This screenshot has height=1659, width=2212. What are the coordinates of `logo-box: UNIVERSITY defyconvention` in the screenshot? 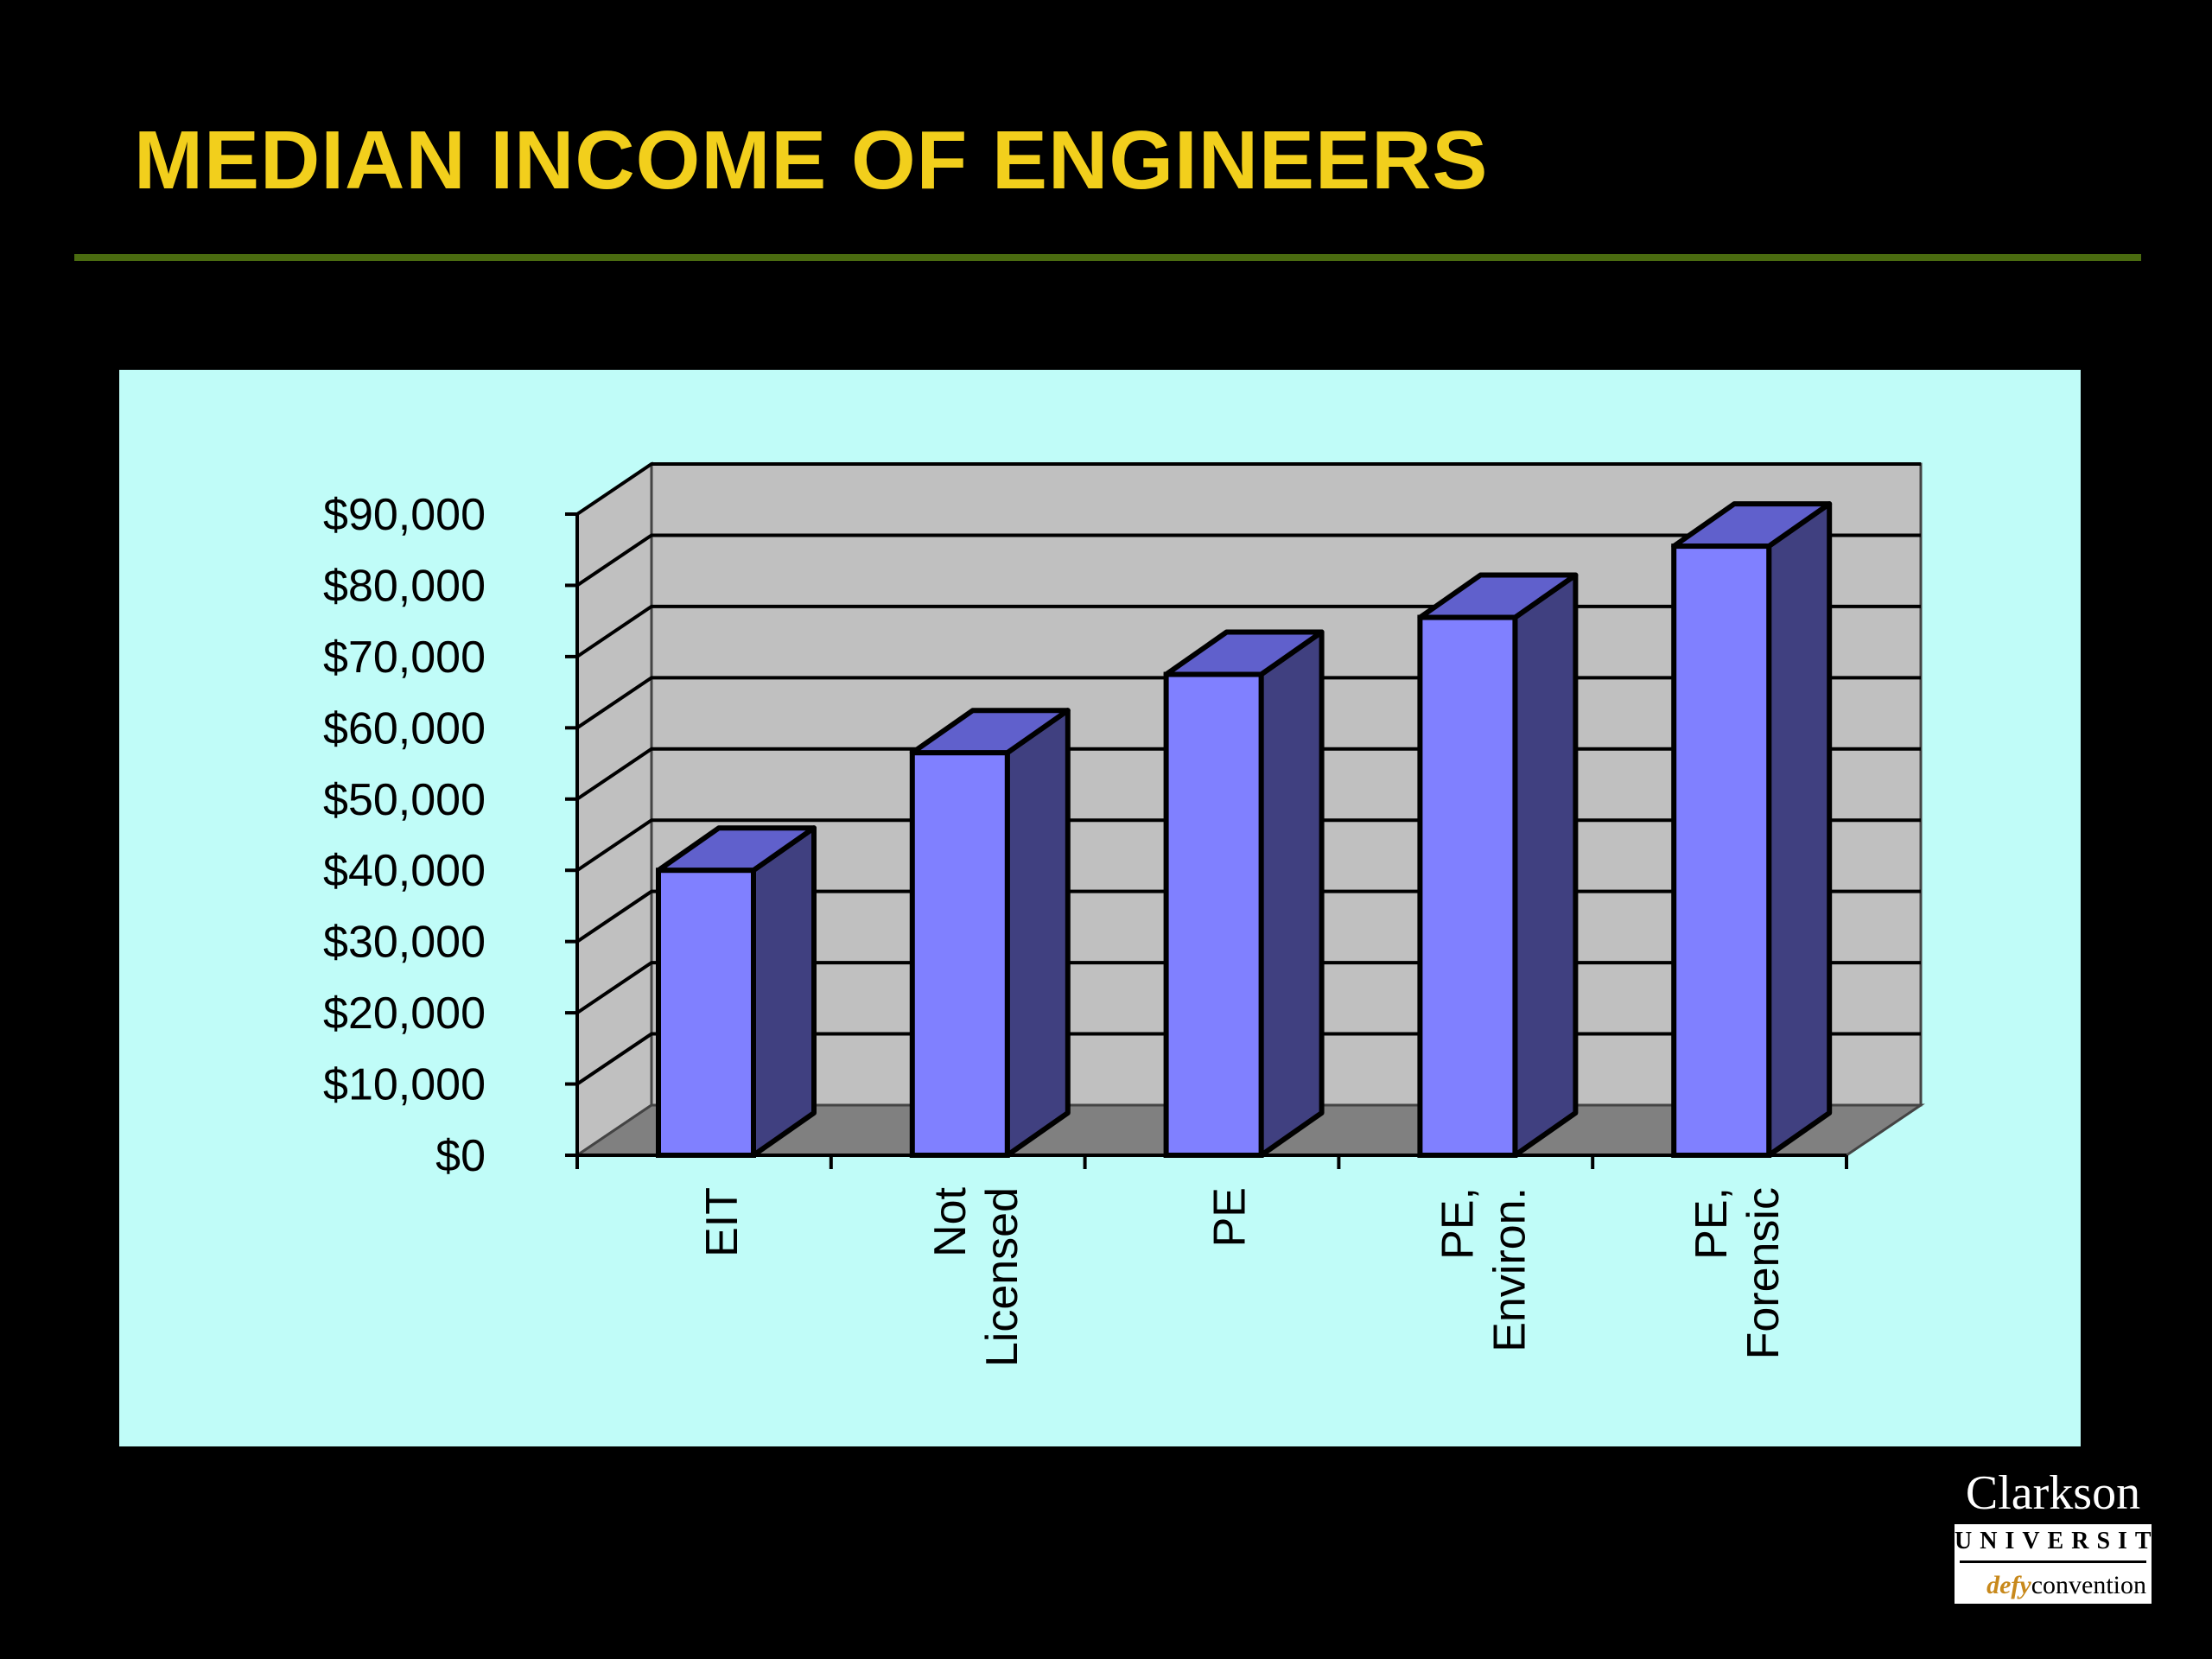 It's located at (2069, 1564).